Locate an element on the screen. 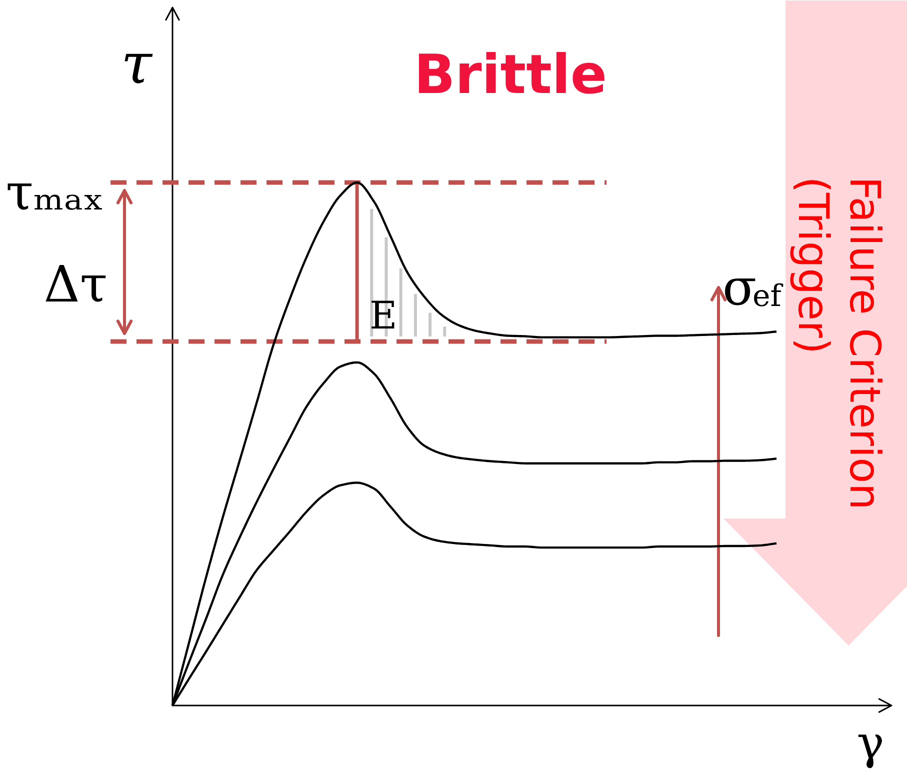  y-axis-title: τ is located at coordinates (137, 64).